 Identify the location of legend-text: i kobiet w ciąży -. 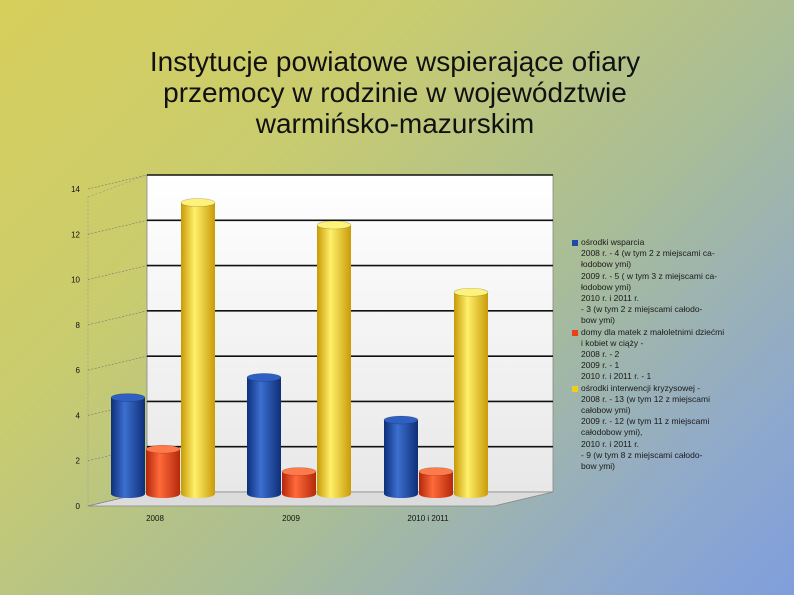
(612, 342).